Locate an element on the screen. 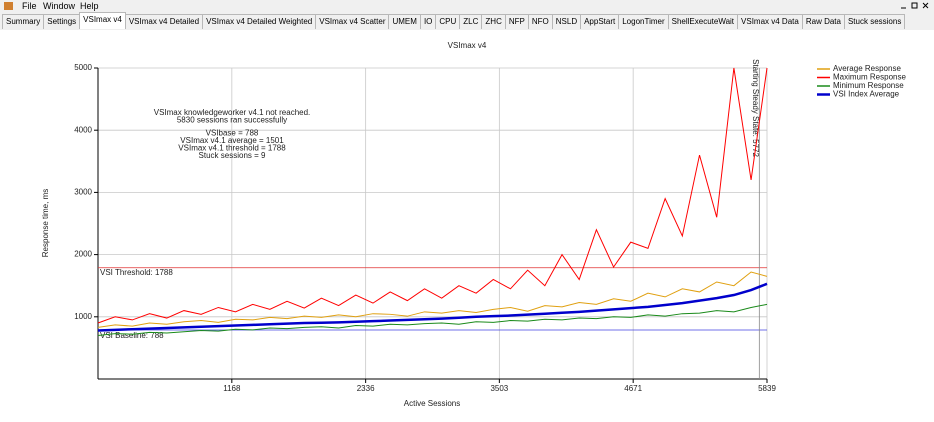 Image resolution: width=934 pixels, height=422 pixels. y-tick-label: 5000 is located at coordinates (83, 67).